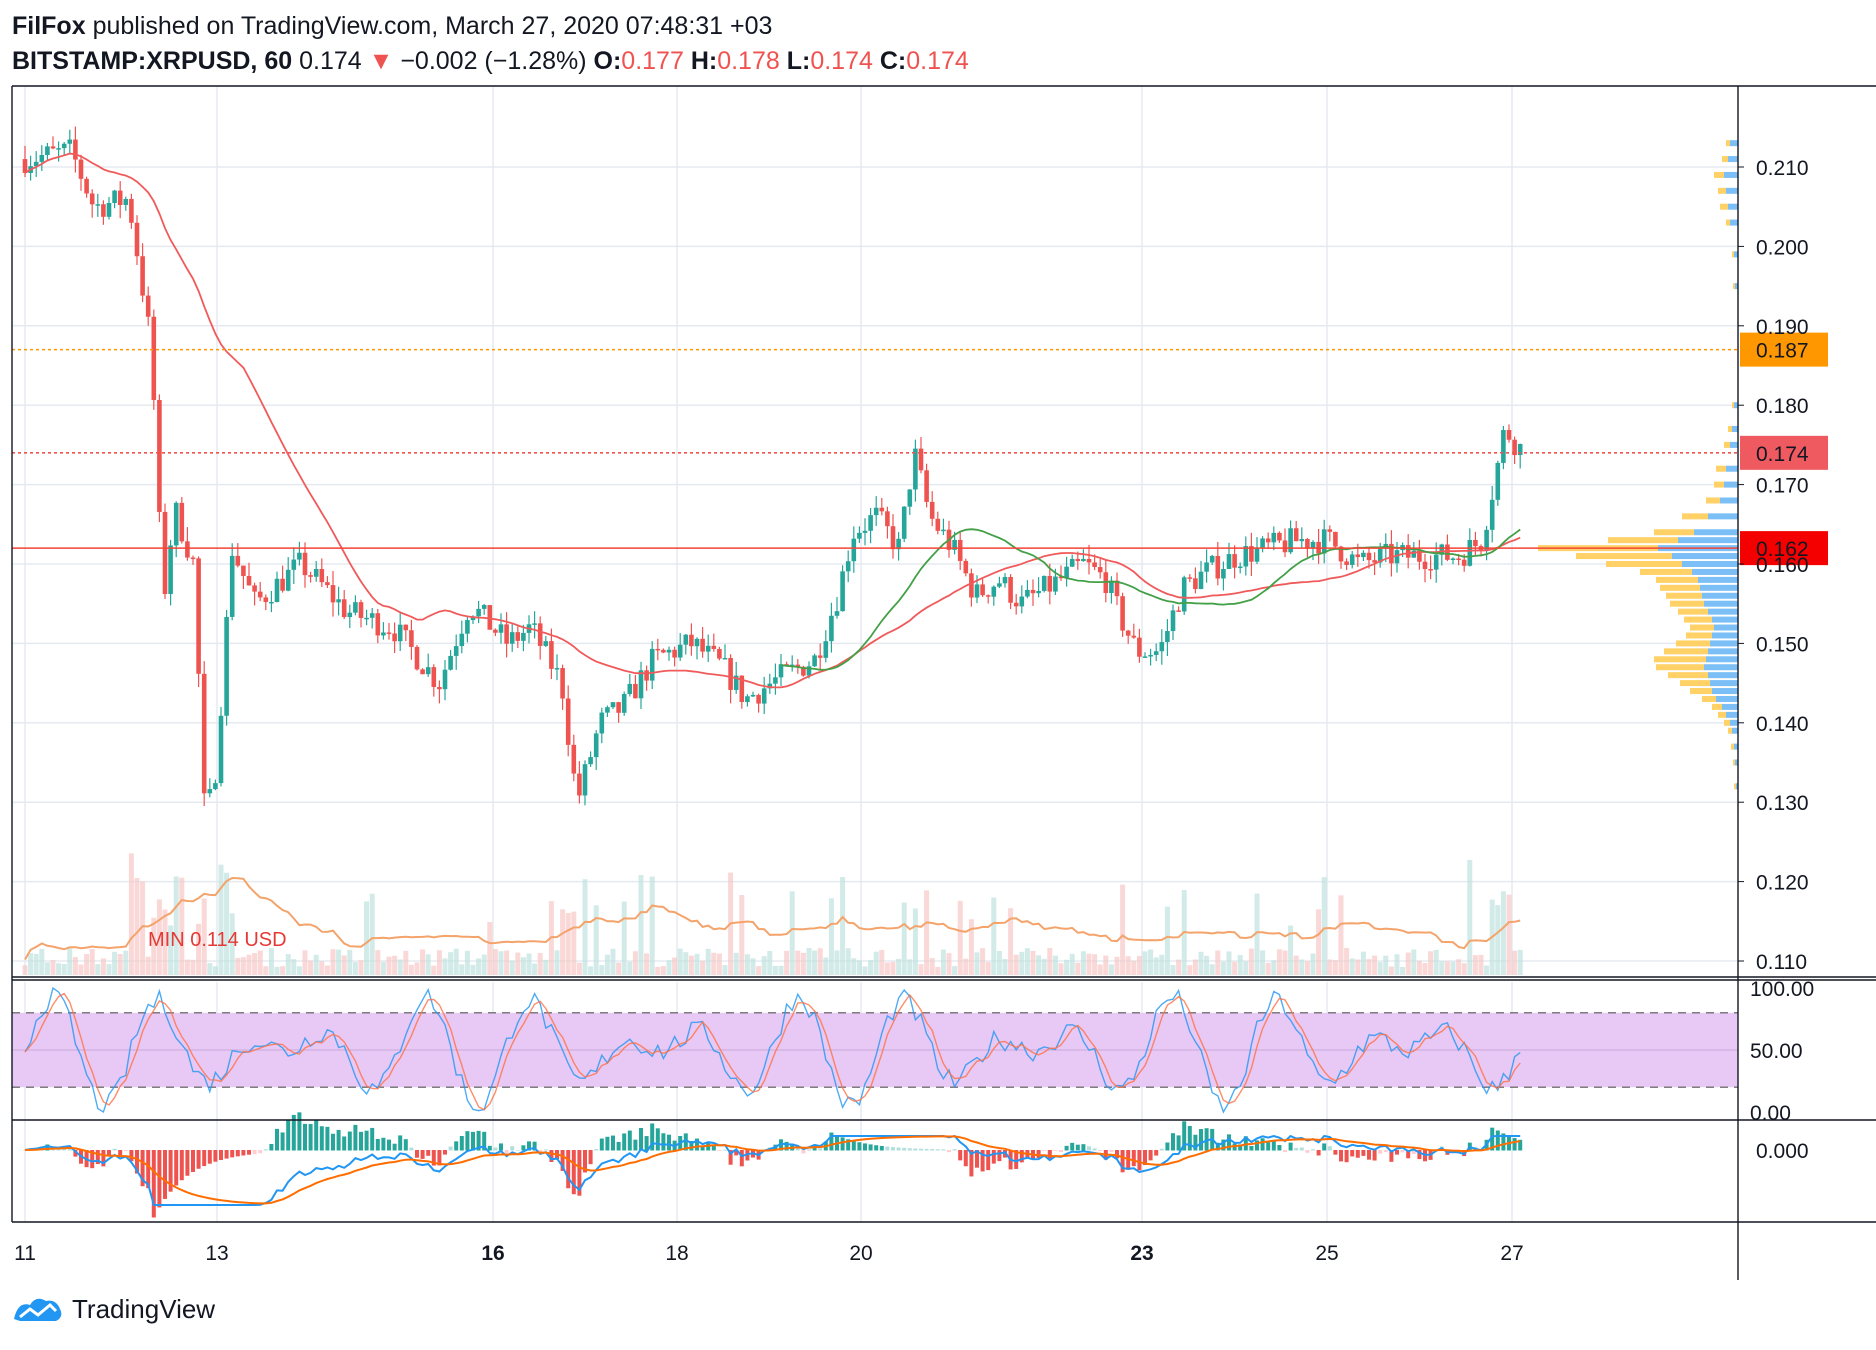  I want to click on x-axis: 11 13 16 18 20 23 25 27, so click(769, 1253).